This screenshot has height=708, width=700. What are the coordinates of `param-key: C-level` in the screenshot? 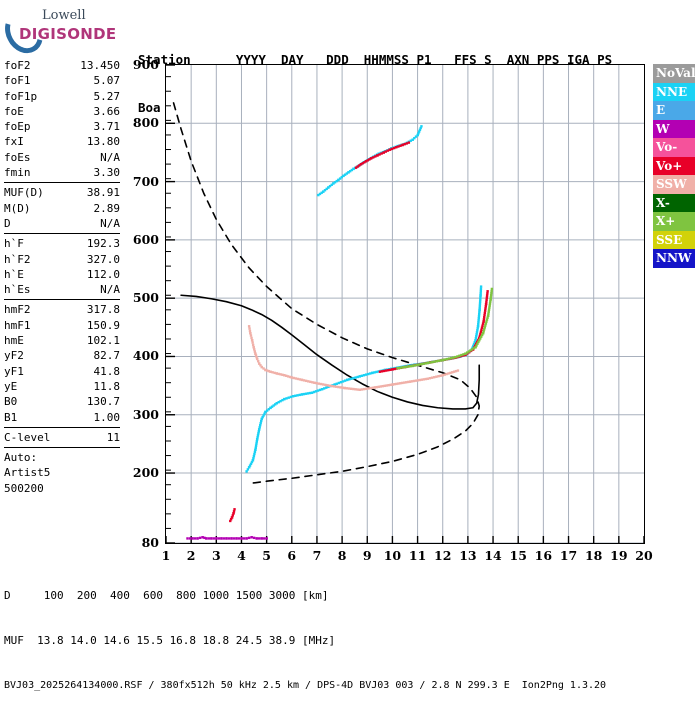 It's located at (27, 437).